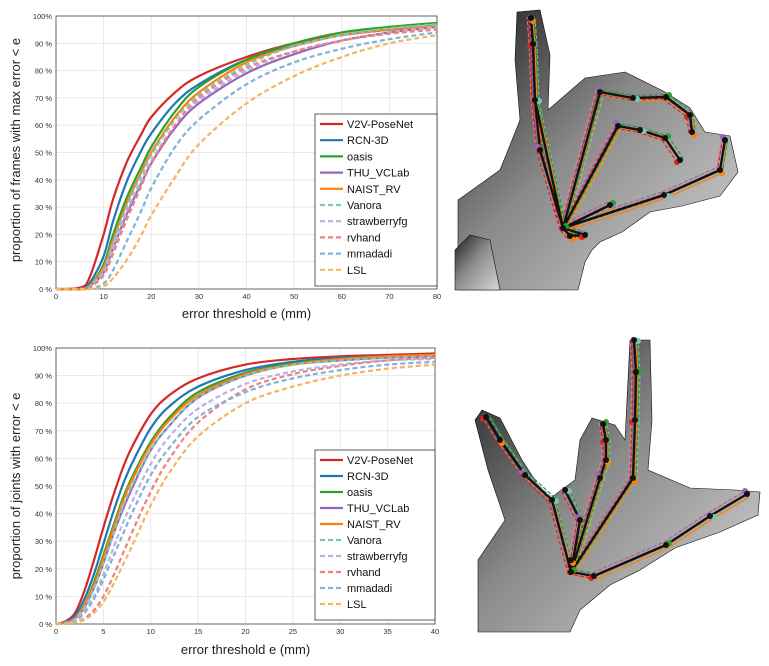  Describe the element at coordinates (43, 234) in the screenshot. I see `y-tick-label: 20 %` at that location.